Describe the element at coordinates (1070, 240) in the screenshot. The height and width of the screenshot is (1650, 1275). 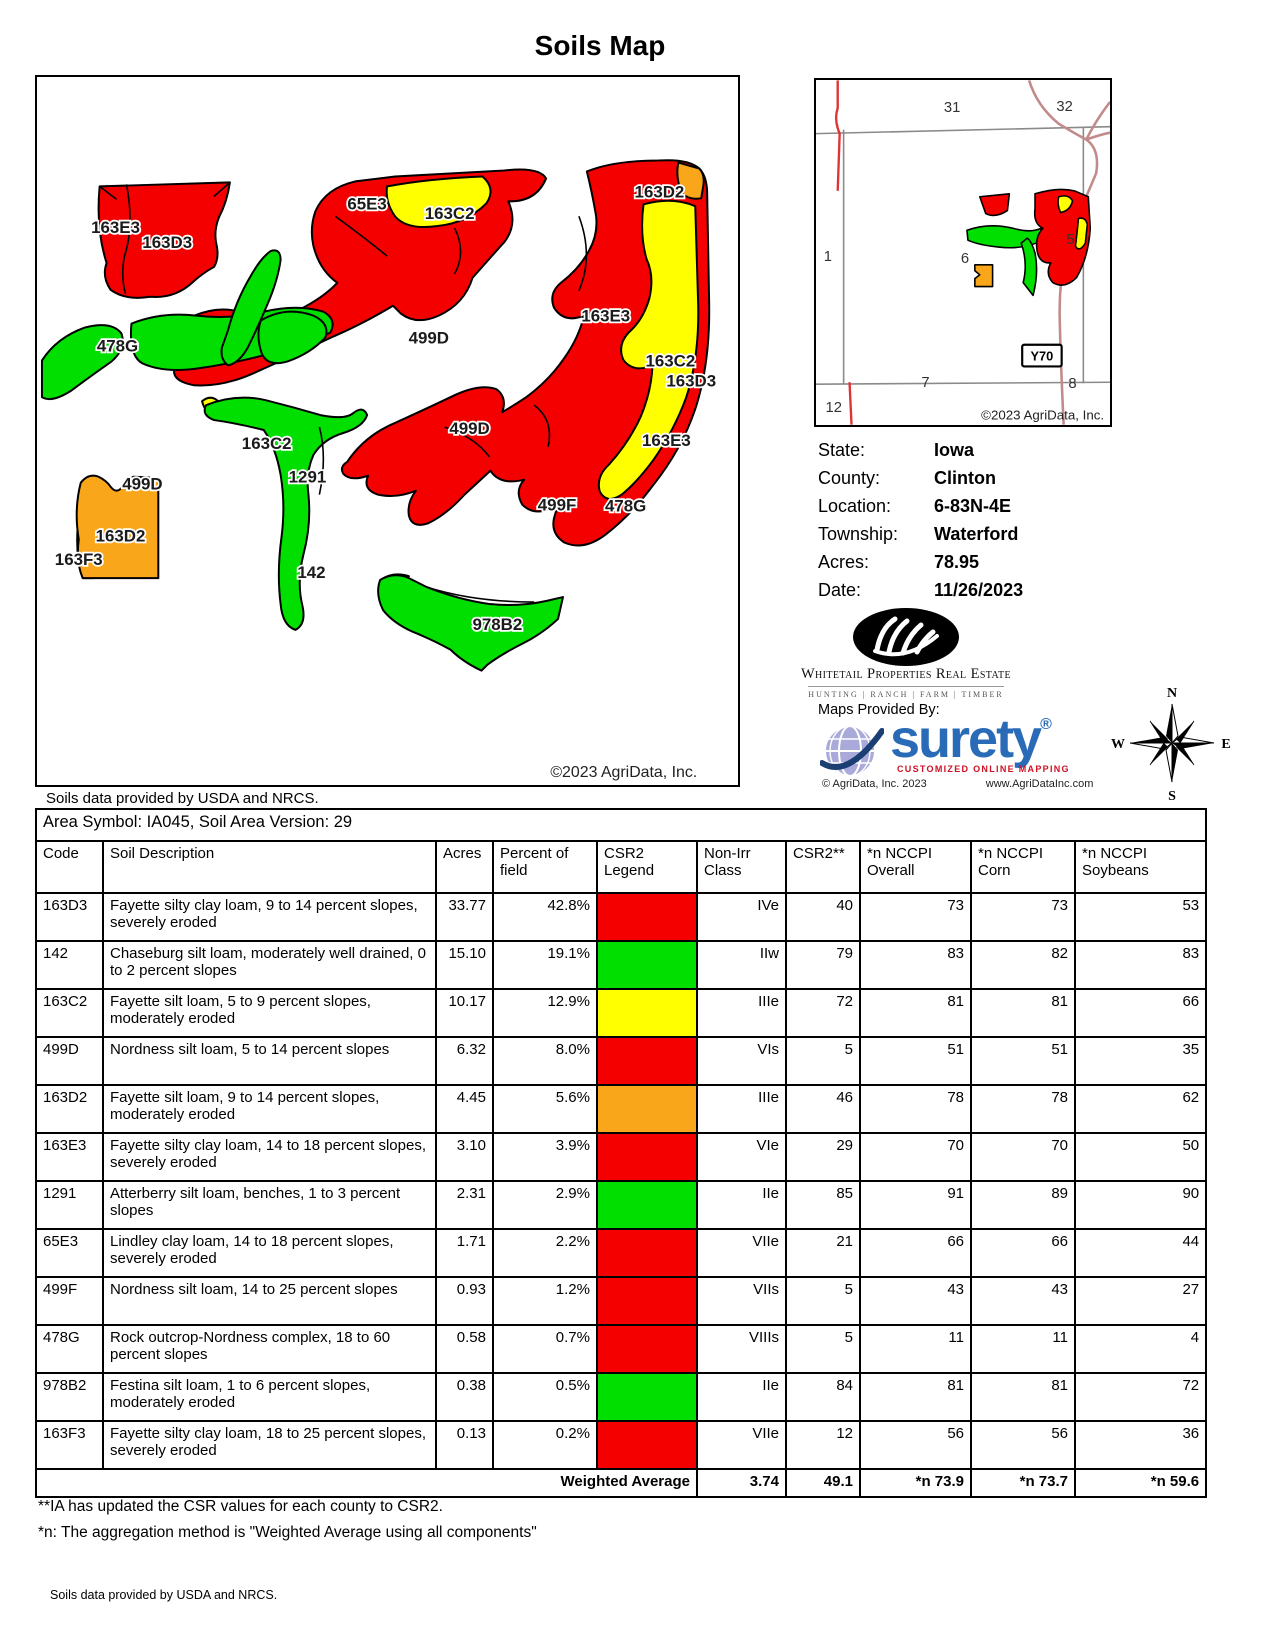
I see `section-number: 5` at that location.